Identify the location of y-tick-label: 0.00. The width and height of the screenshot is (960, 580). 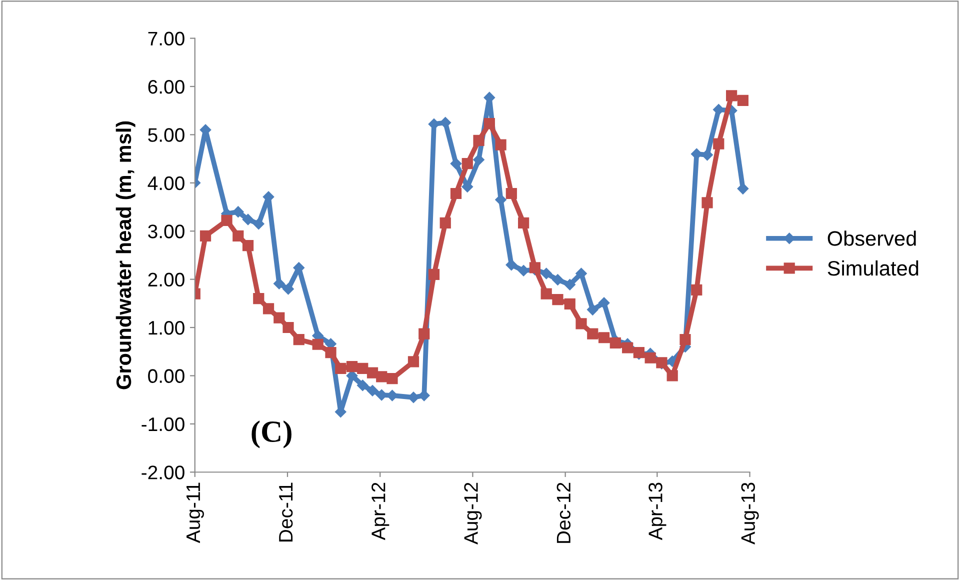
(166, 376).